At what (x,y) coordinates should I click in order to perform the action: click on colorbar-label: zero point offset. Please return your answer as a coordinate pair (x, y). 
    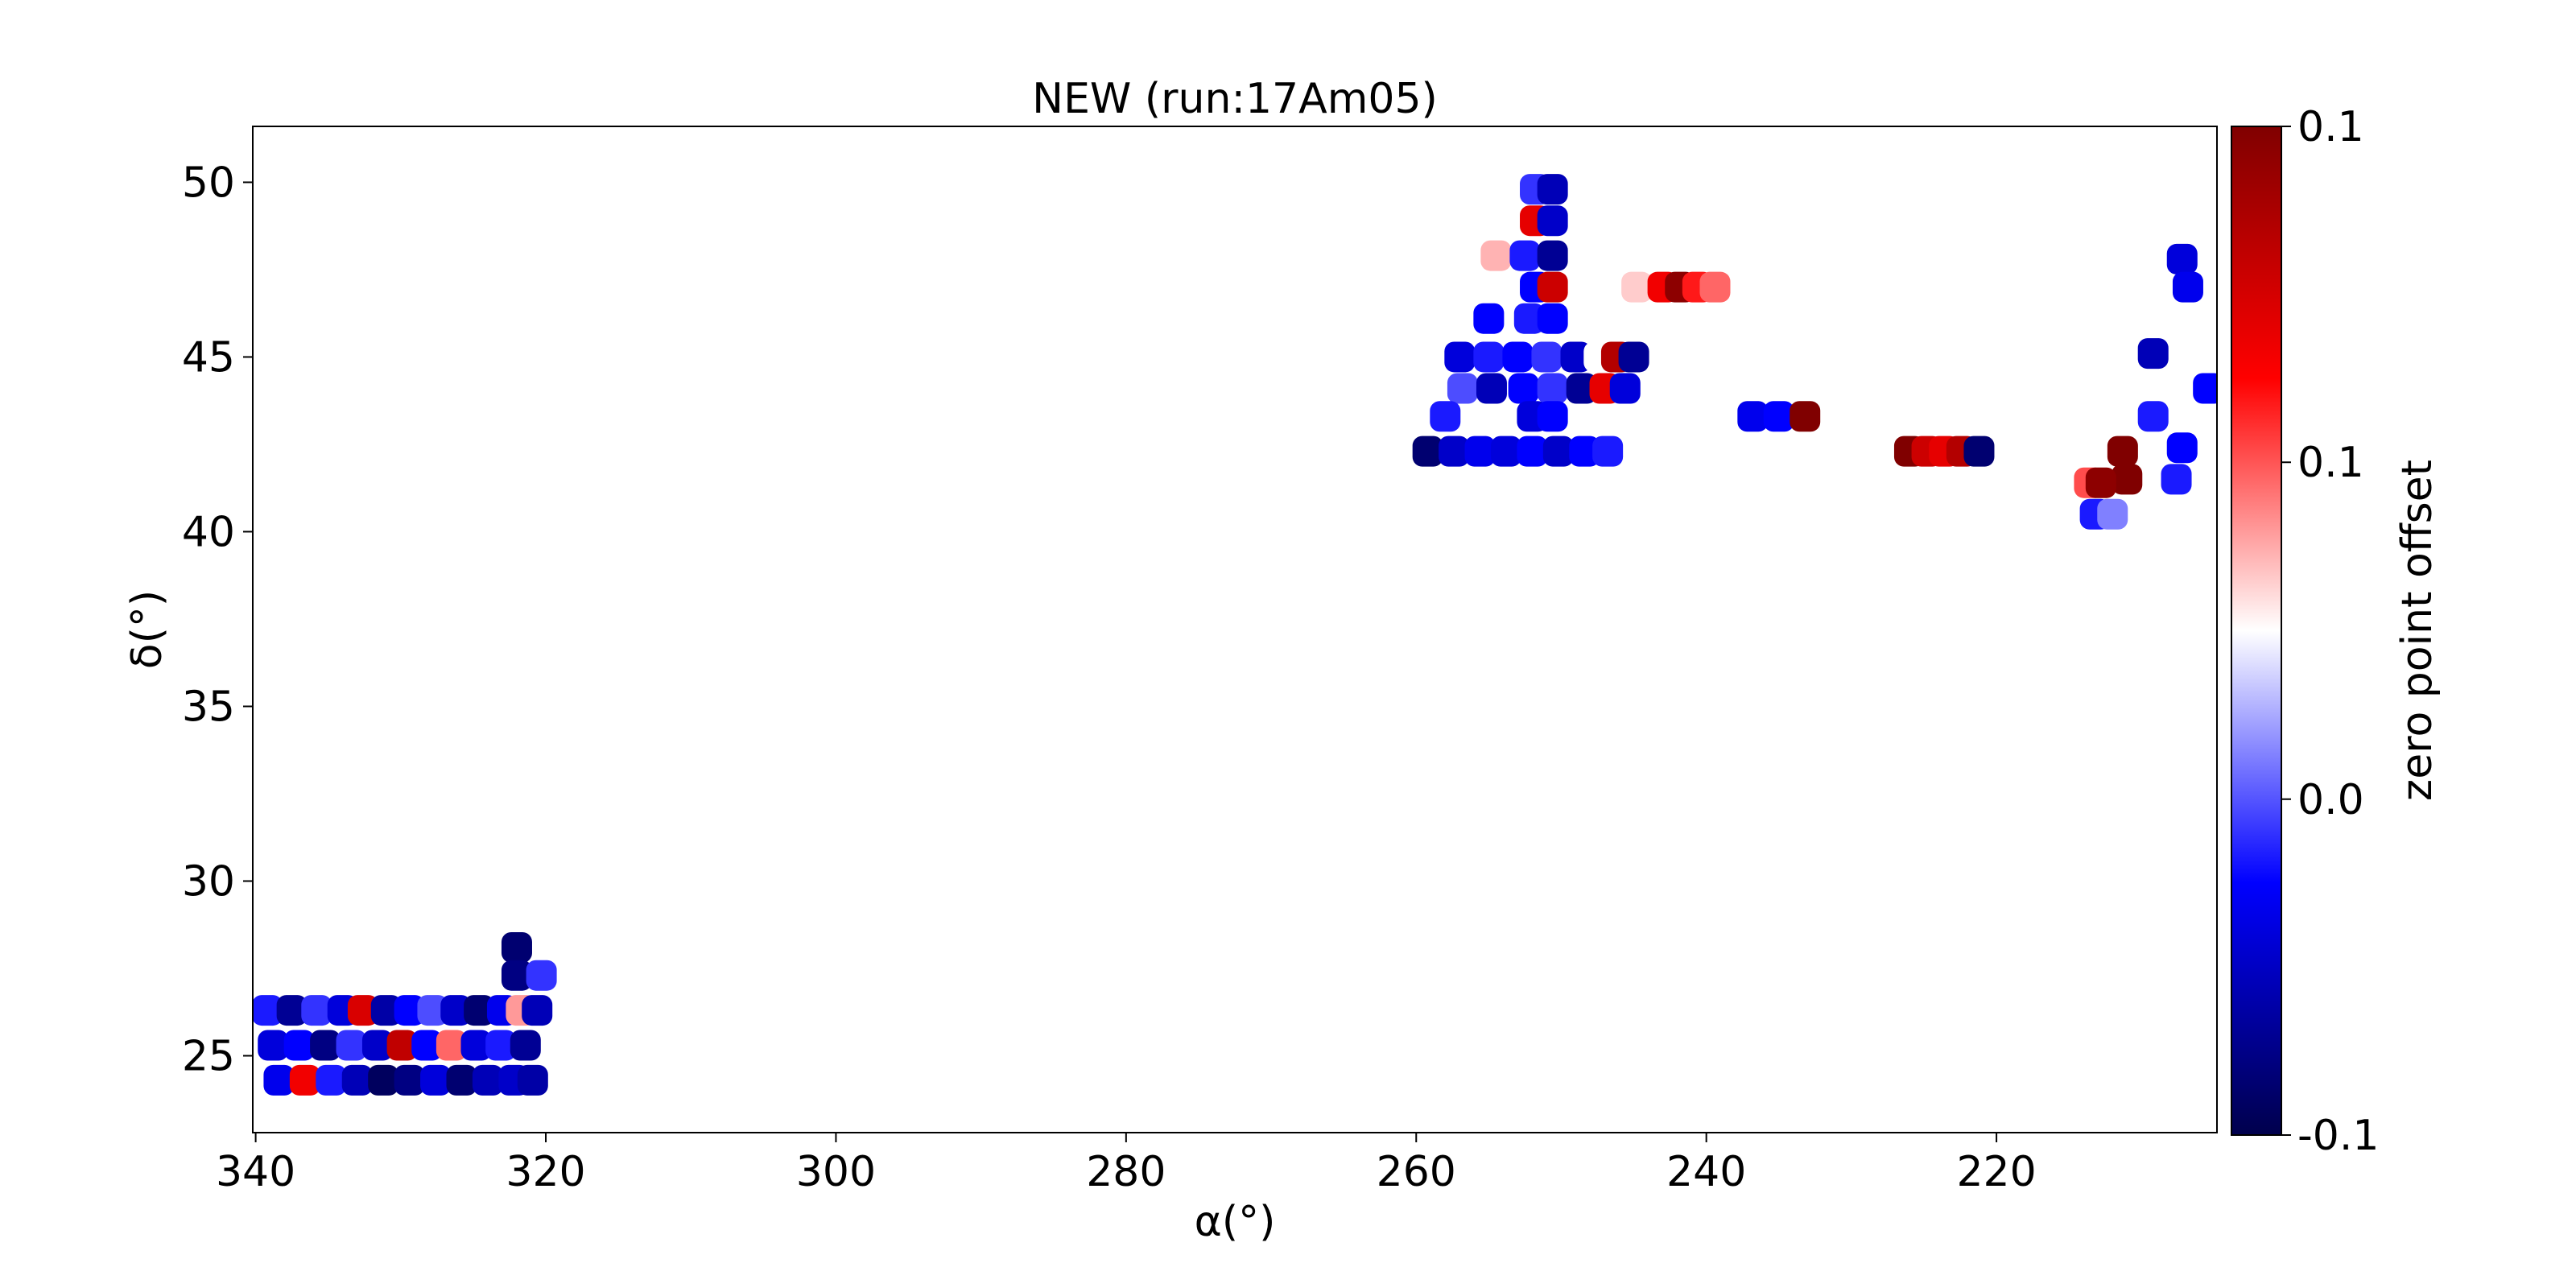
    Looking at the image, I should click on (2417, 630).